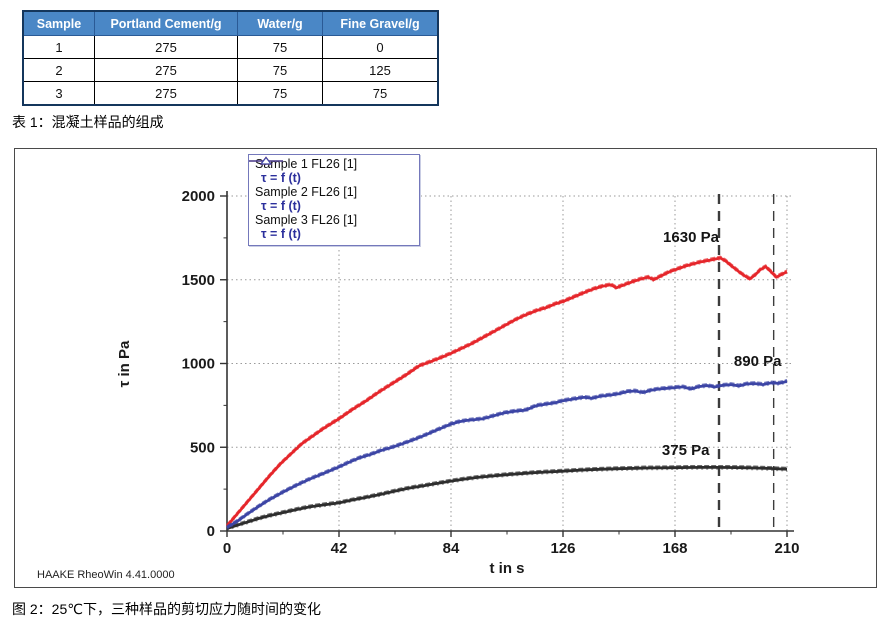  What do you see at coordinates (686, 450) in the screenshot?
I see `value-annotation: 375 Pa` at bounding box center [686, 450].